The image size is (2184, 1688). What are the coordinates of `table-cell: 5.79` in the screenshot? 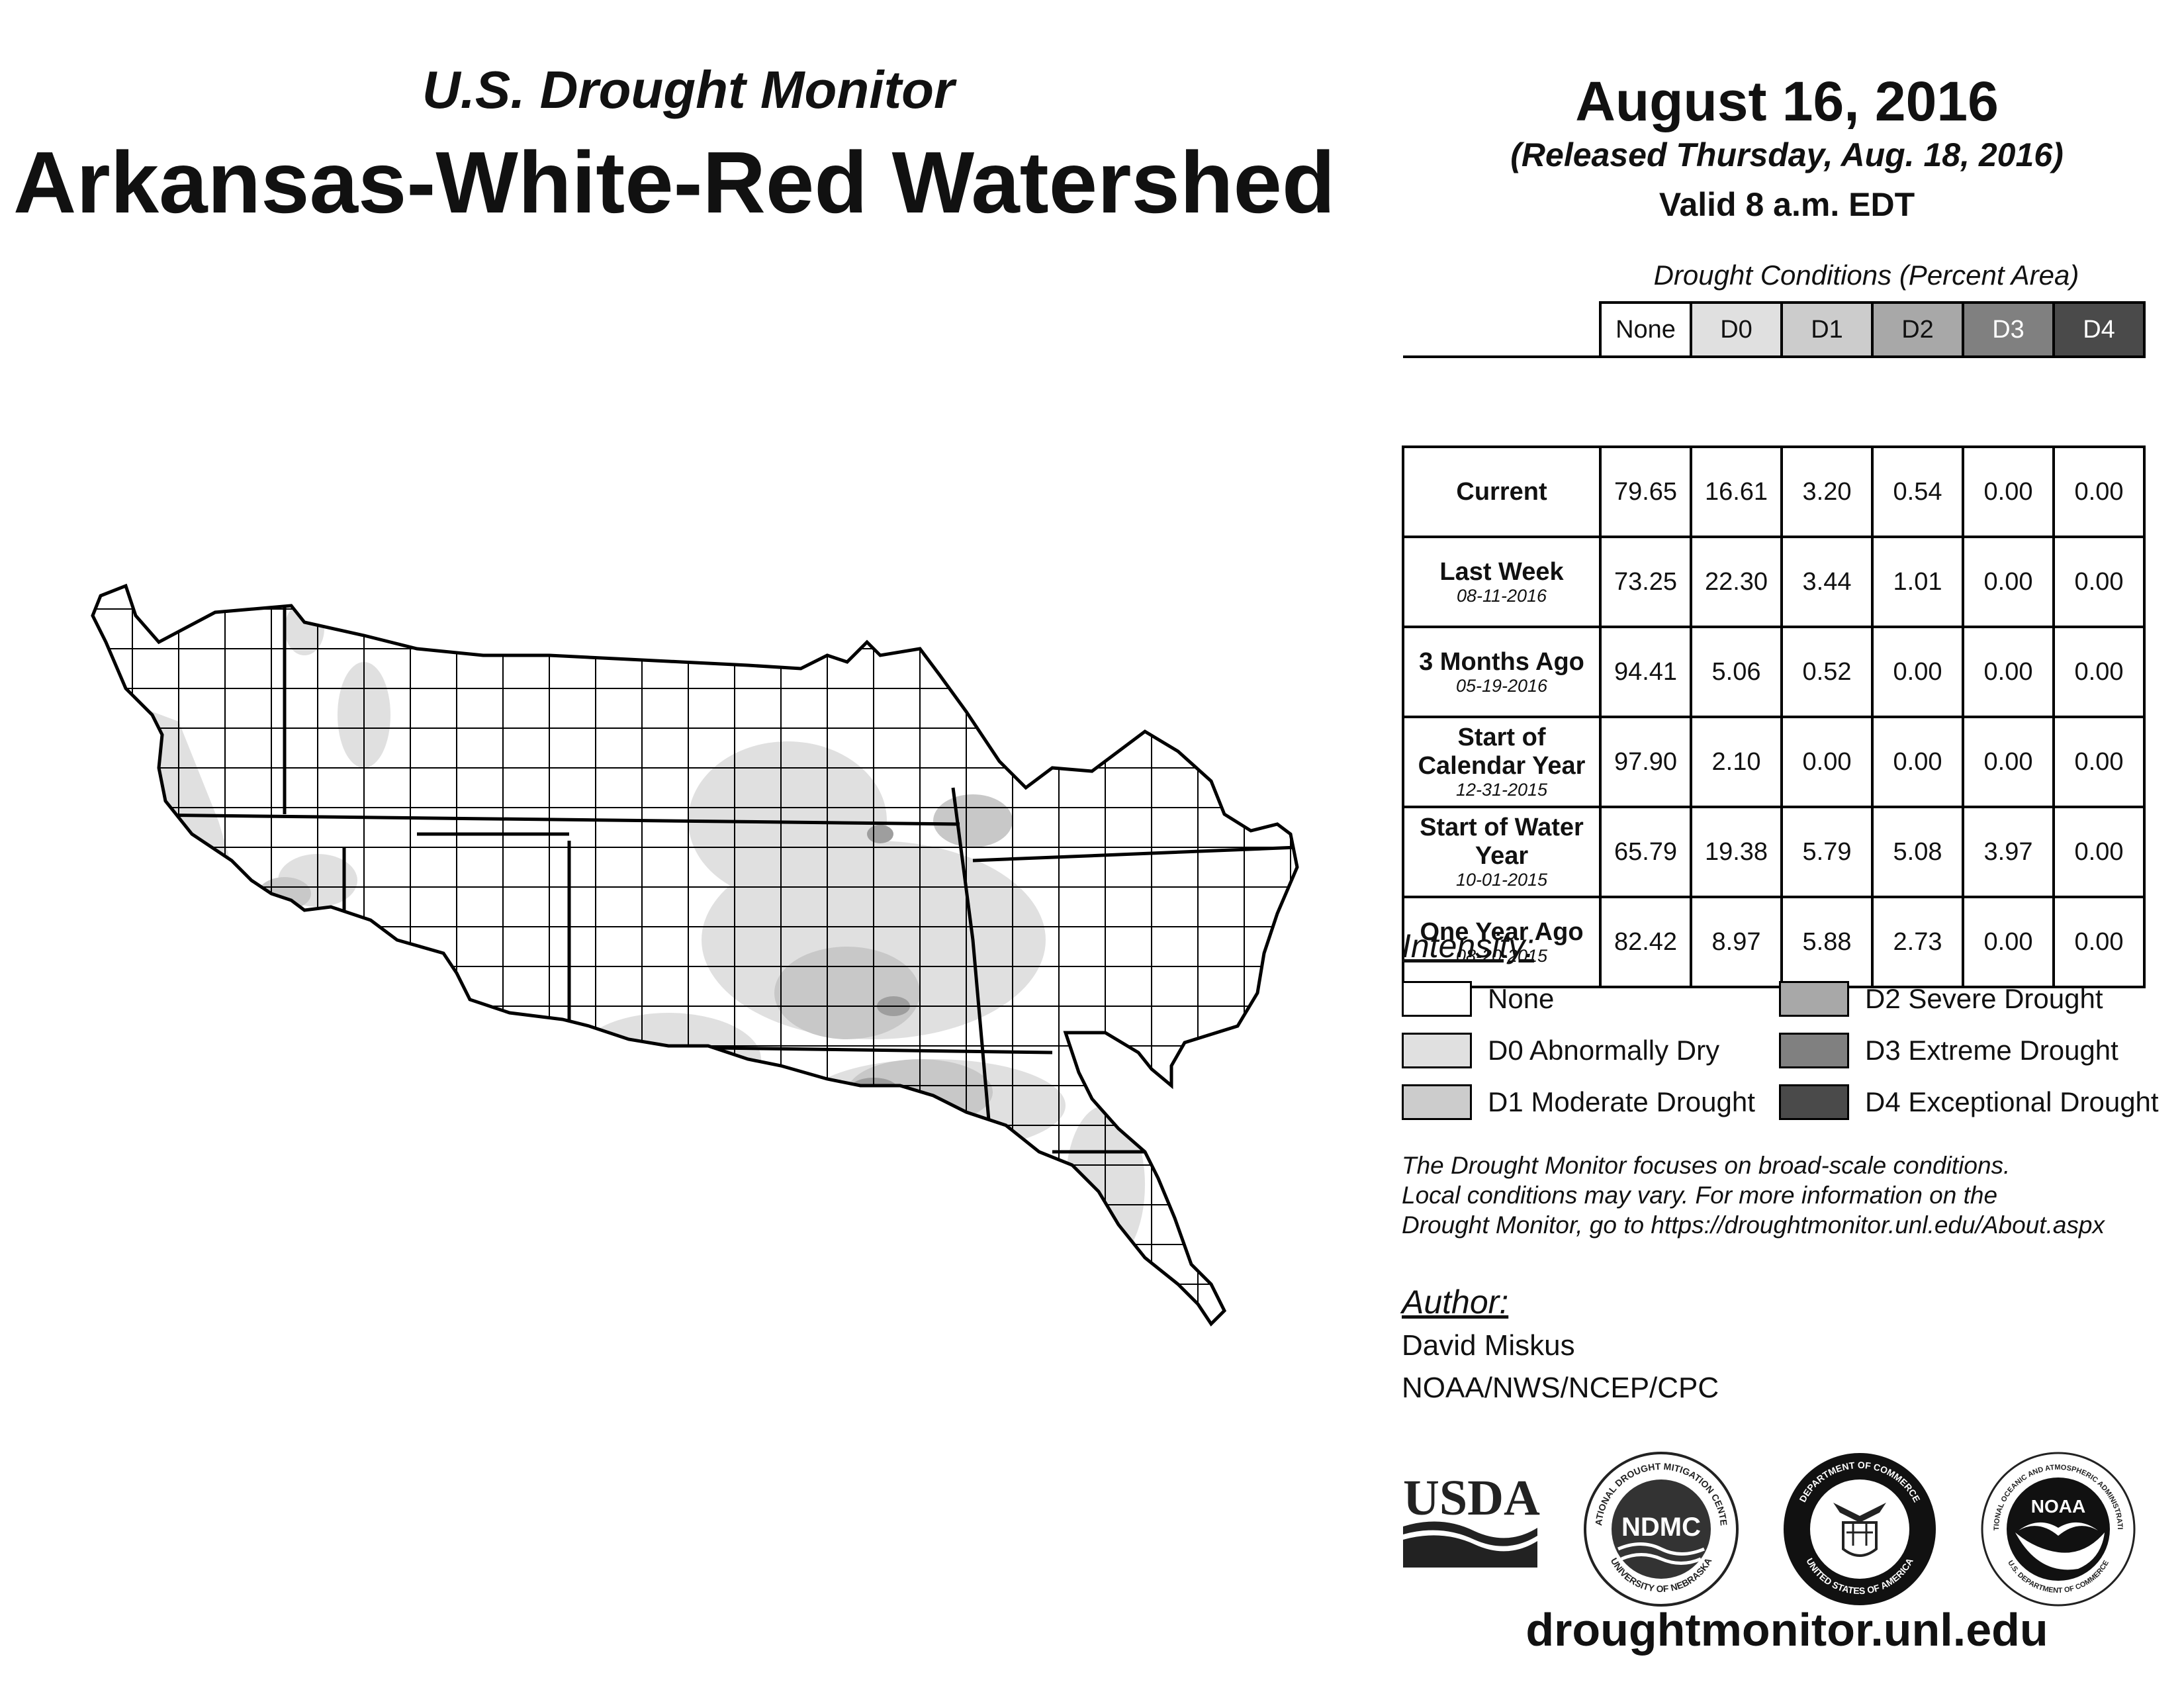 It's located at (1827, 852).